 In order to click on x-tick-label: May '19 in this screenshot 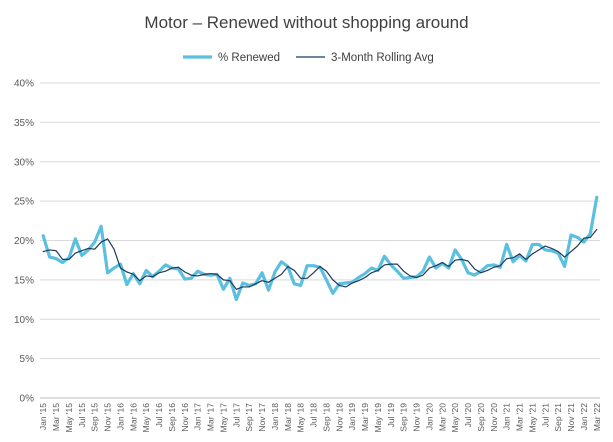, I will do `click(378, 418)`.